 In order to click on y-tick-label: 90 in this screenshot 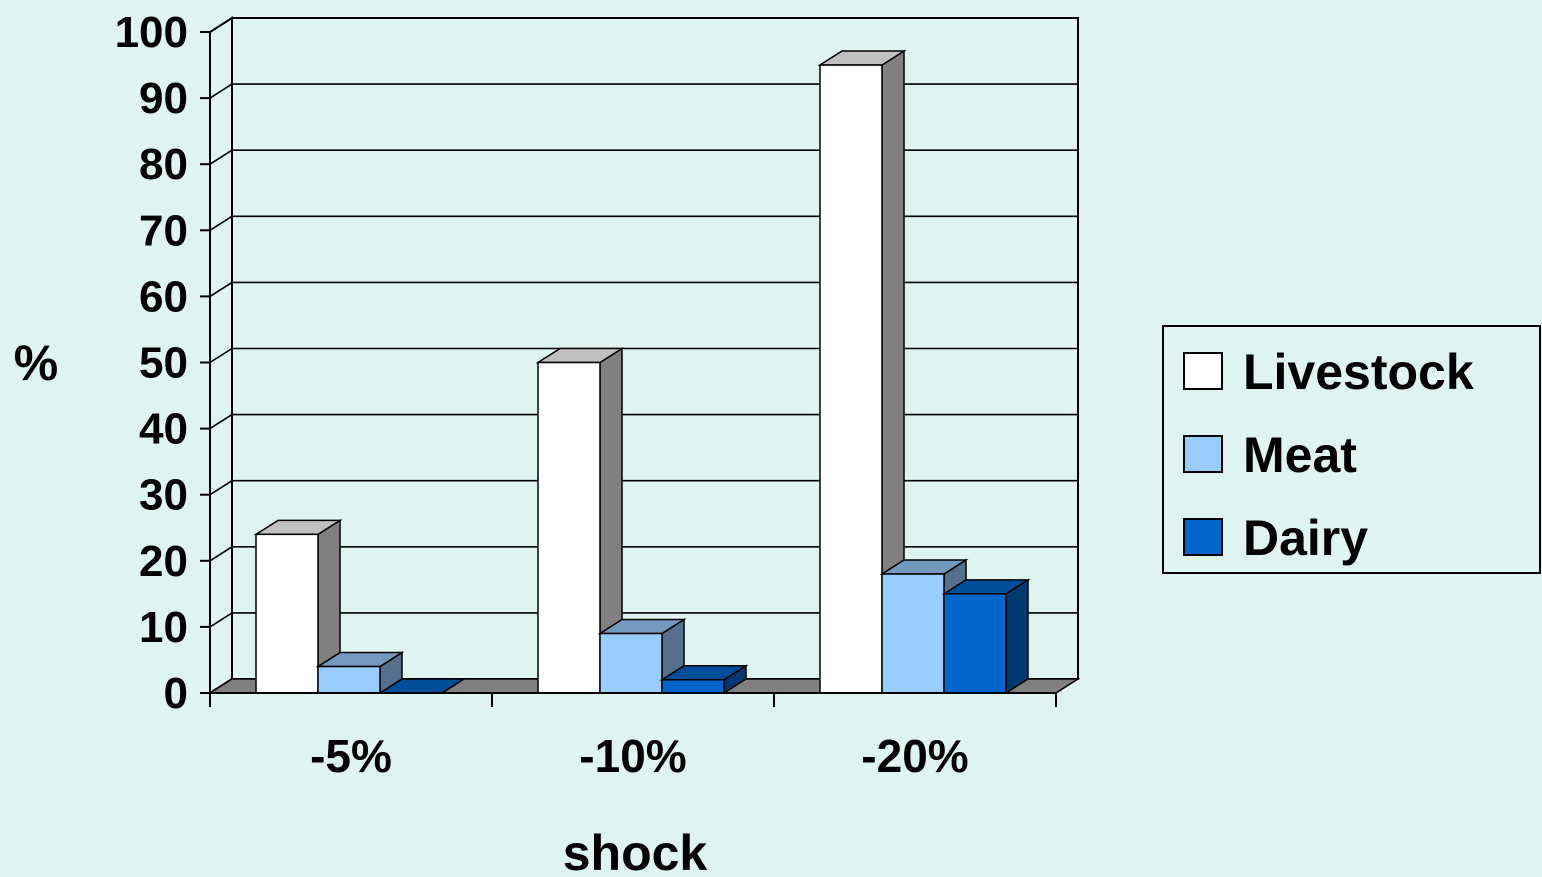, I will do `click(163, 98)`.